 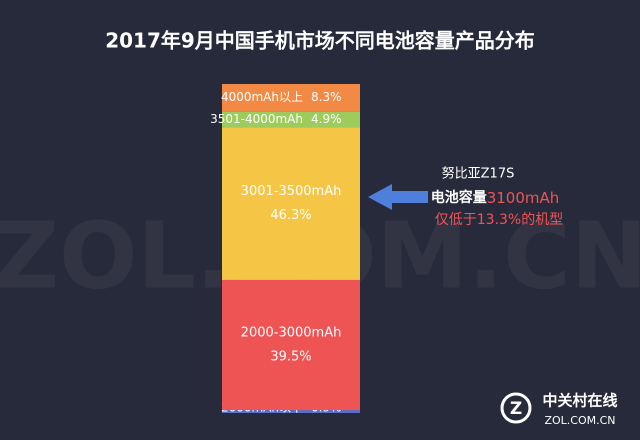 What do you see at coordinates (478, 174) in the screenshot?
I see `annotation-line1: 努比亚Z17S` at bounding box center [478, 174].